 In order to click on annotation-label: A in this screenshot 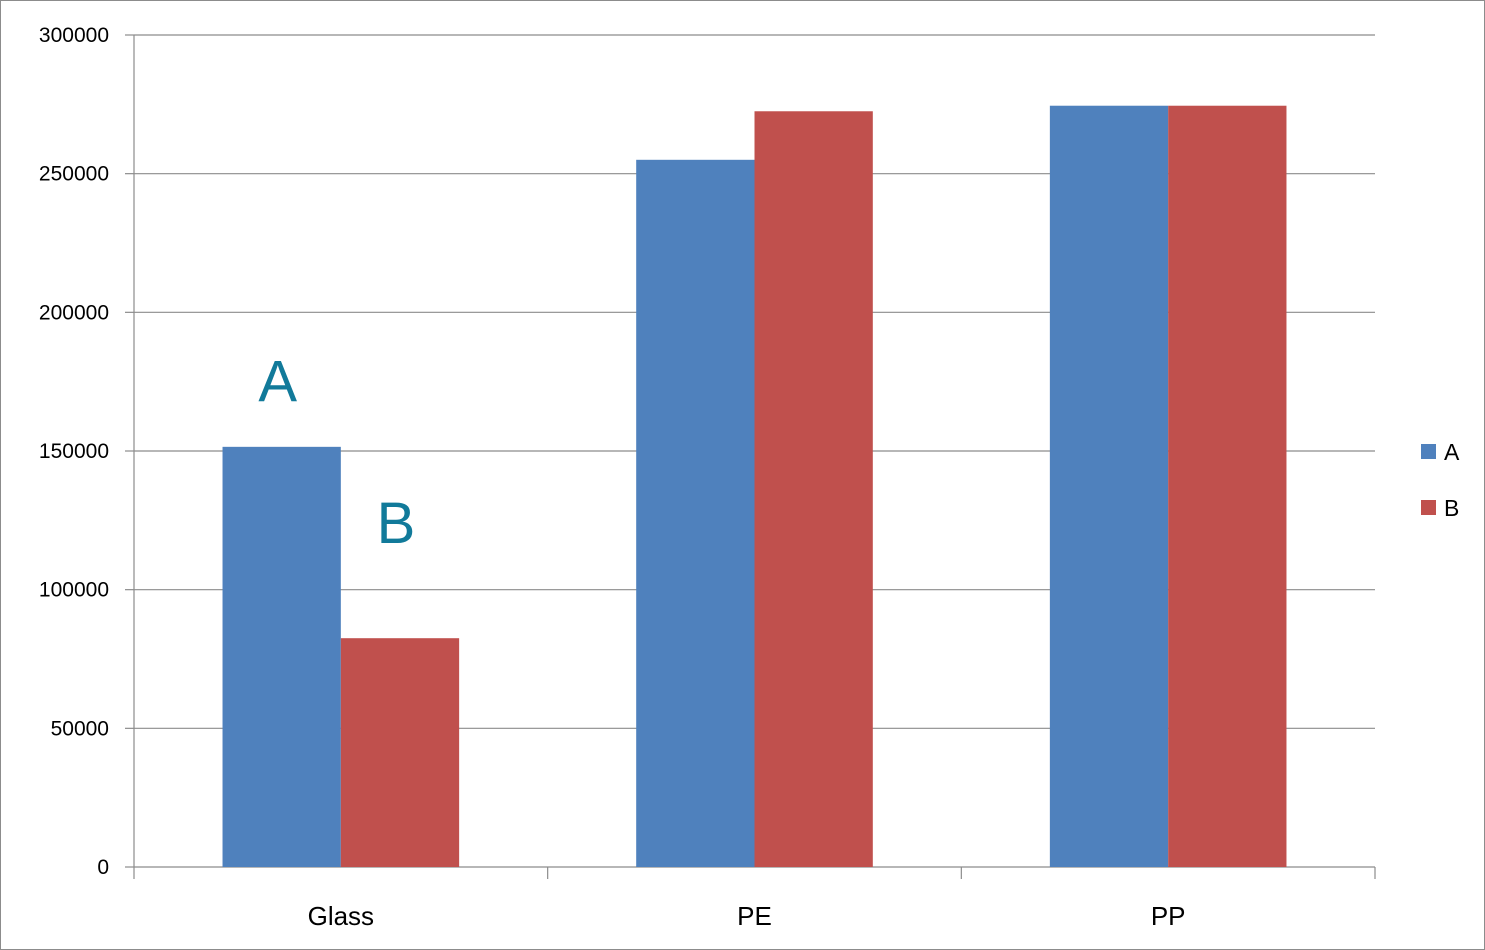, I will do `click(277, 382)`.